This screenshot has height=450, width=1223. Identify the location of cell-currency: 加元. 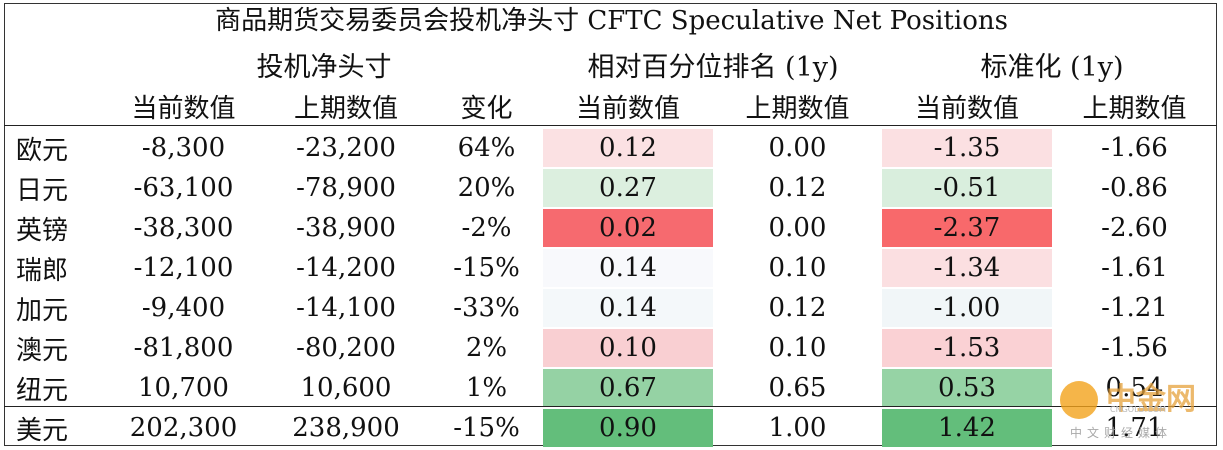
(42, 310).